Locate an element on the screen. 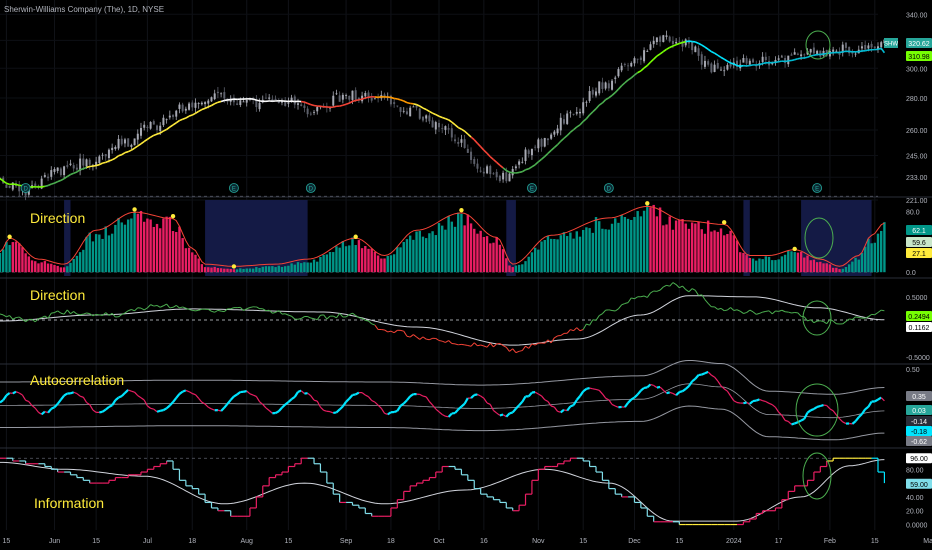 Image resolution: width=932 pixels, height=550 pixels. last-price-label-bg is located at coordinates (919, 43).